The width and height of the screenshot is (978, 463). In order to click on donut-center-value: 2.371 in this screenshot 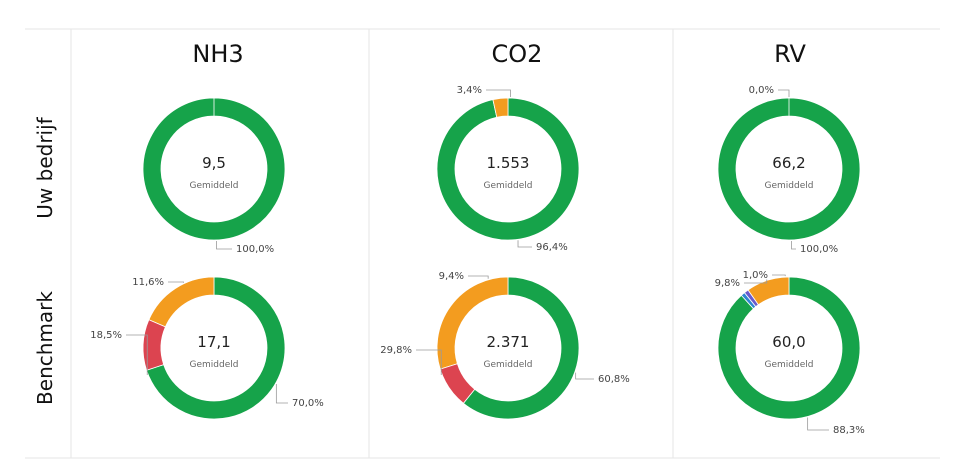, I will do `click(508, 342)`.